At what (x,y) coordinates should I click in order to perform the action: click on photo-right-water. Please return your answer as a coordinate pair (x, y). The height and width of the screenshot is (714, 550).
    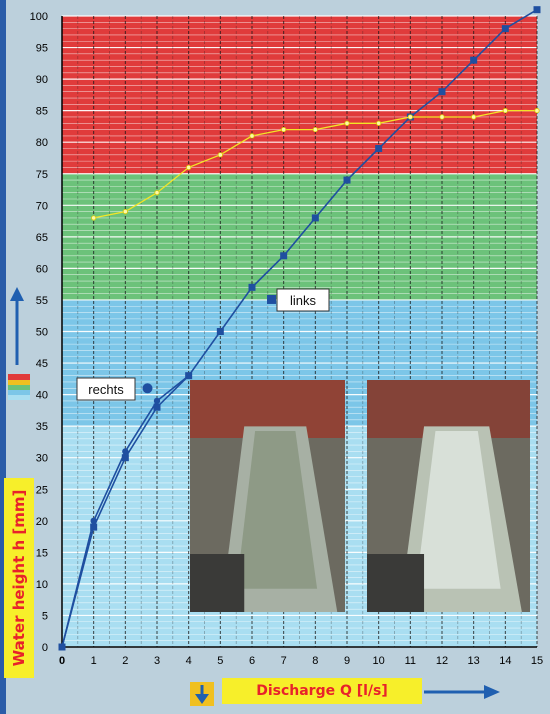
    Looking at the image, I should click on (458, 510).